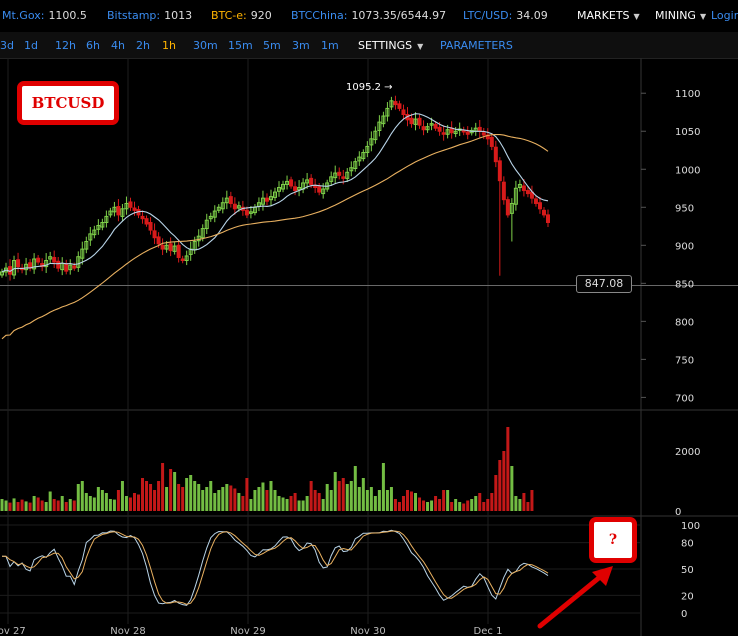 The height and width of the screenshot is (636, 738). I want to click on help-badge: ?, so click(613, 540).